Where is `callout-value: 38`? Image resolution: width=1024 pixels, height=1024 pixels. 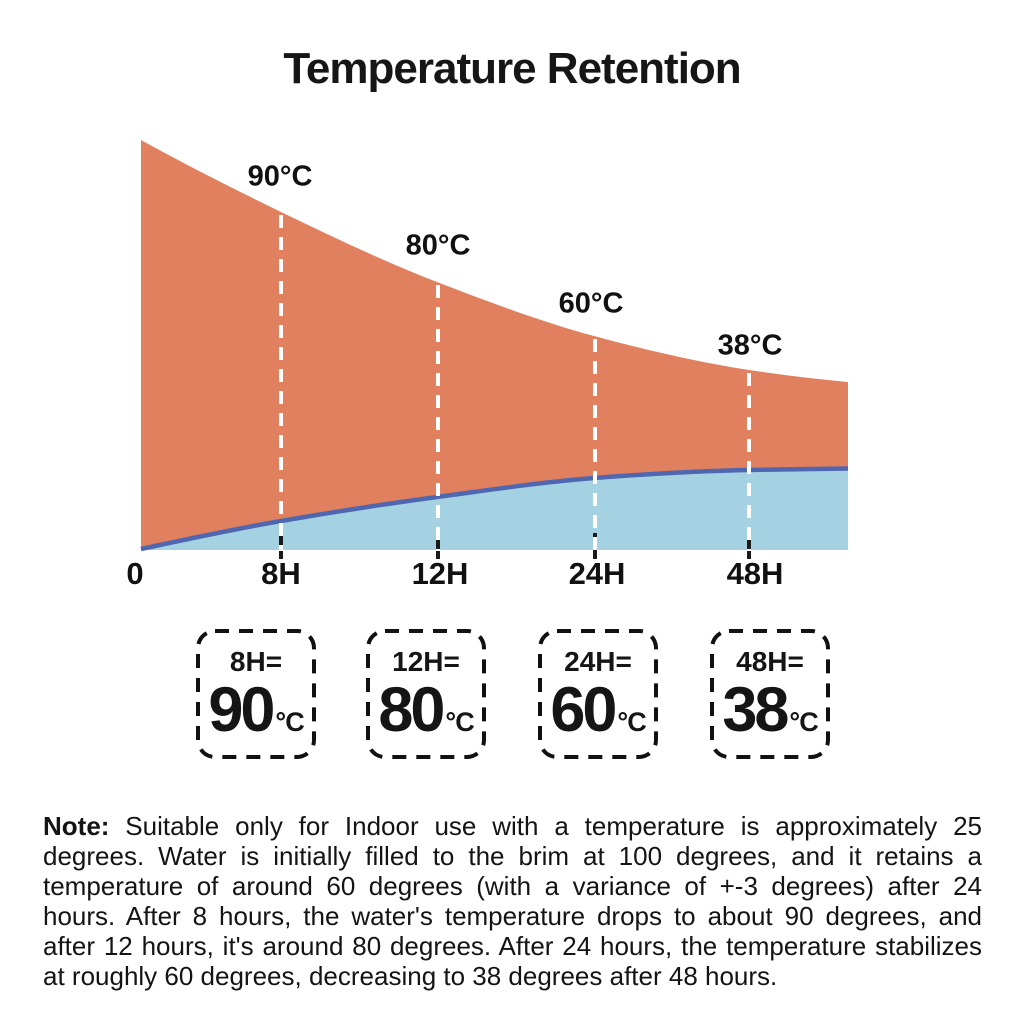 callout-value: 38 is located at coordinates (755, 709).